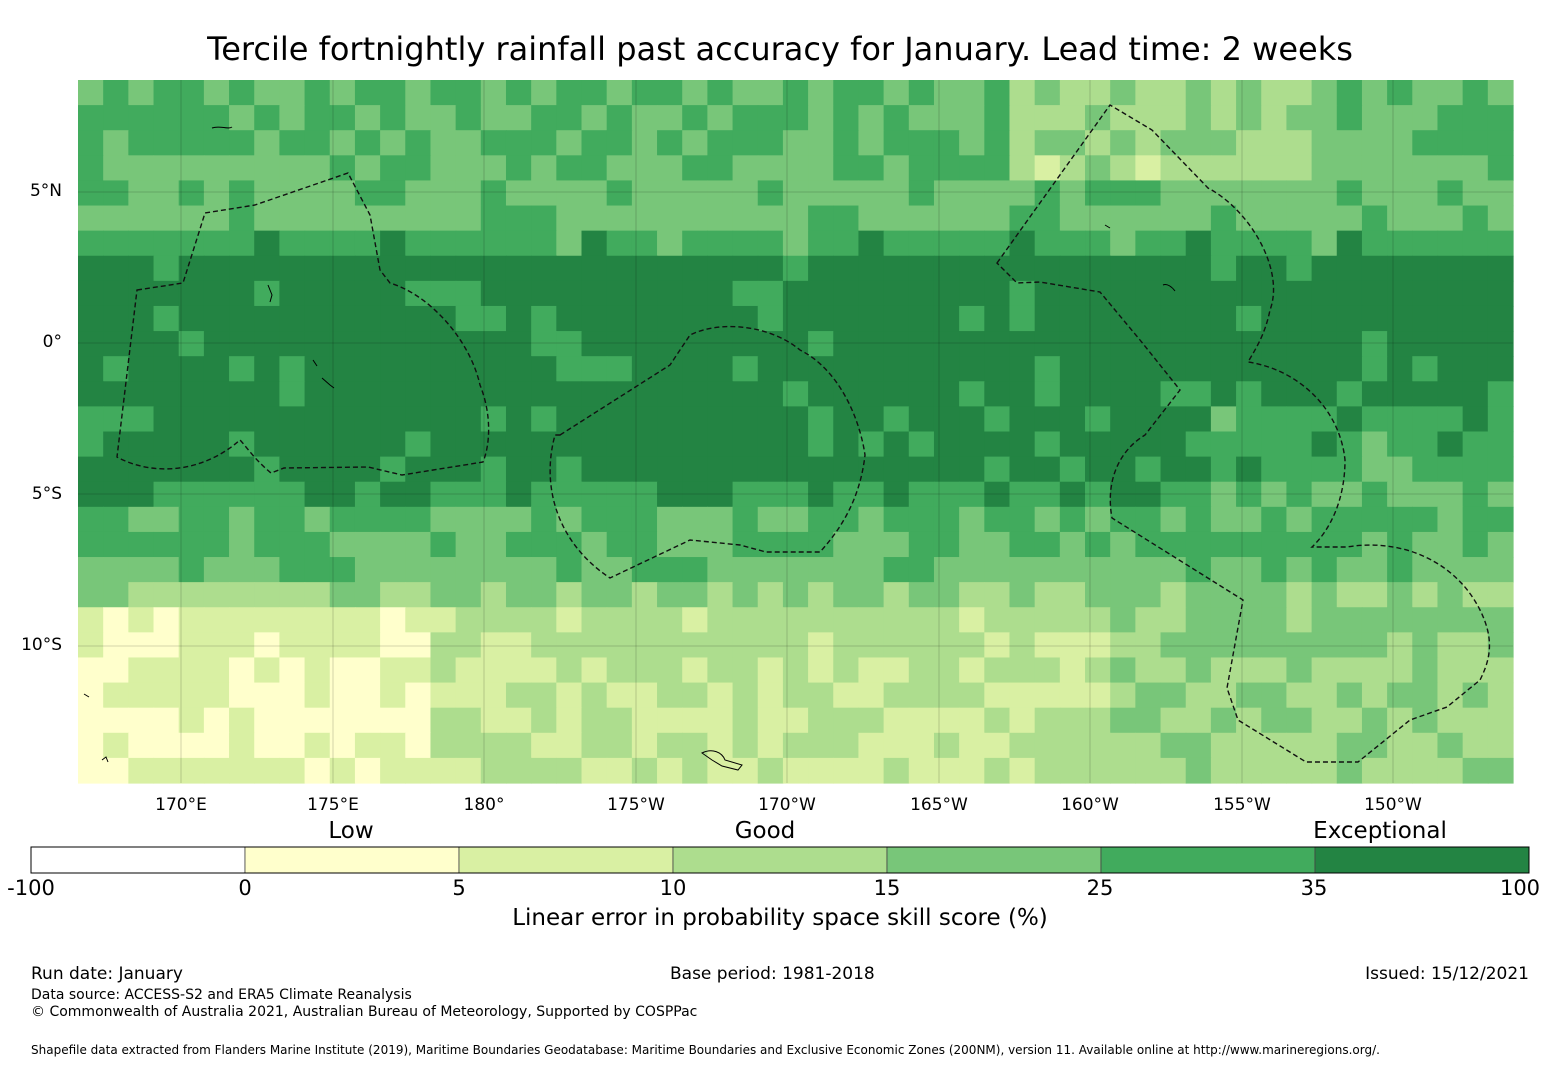  I want to click on lon-label-175e: 175°E, so click(333, 805).